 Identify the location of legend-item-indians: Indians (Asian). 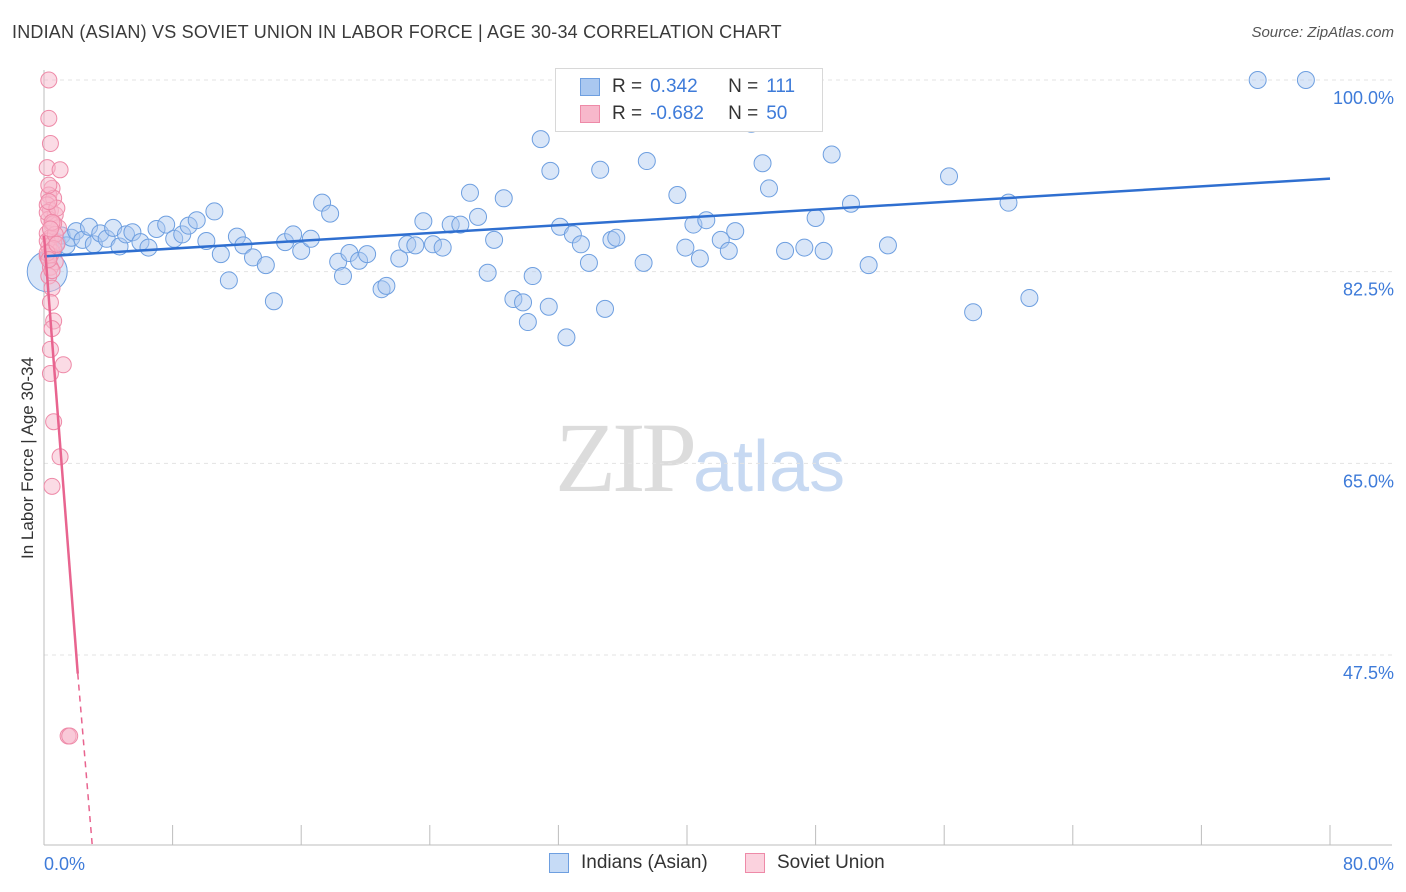
(628, 863).